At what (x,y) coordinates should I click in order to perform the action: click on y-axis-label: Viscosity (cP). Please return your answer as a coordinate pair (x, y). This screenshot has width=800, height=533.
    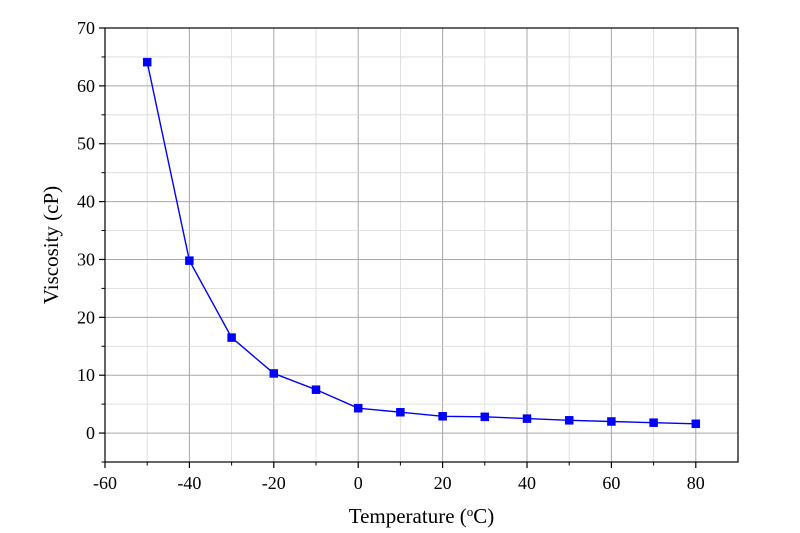
    Looking at the image, I should click on (51, 245).